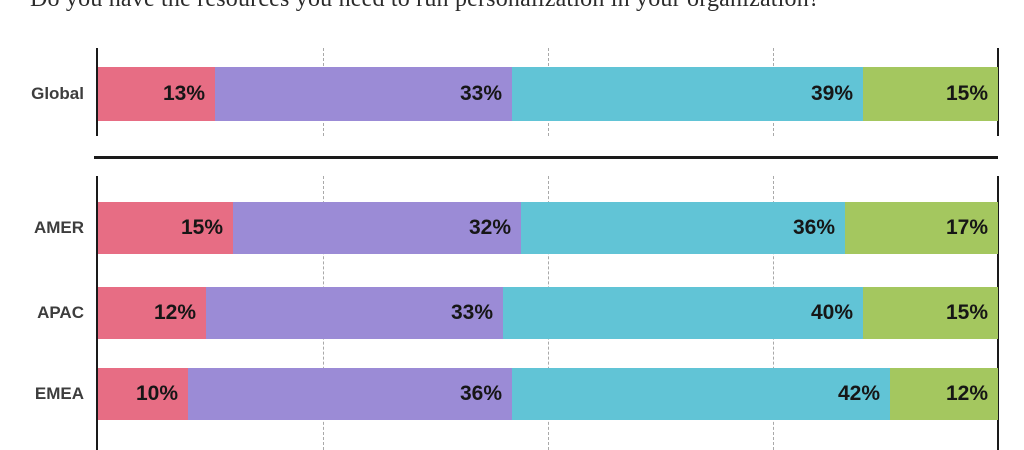 The image size is (1024, 450). I want to click on value-label: 40%, so click(831, 312).